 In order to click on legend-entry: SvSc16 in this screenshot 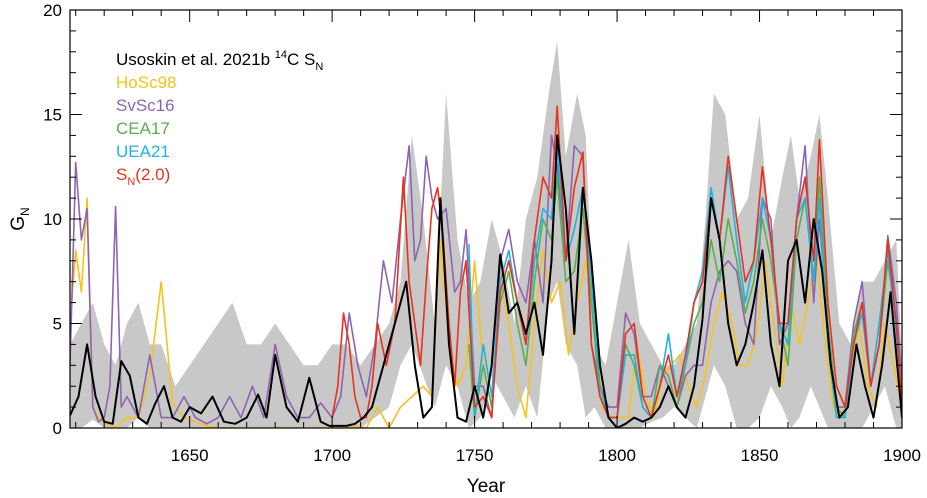, I will do `click(145, 105)`.